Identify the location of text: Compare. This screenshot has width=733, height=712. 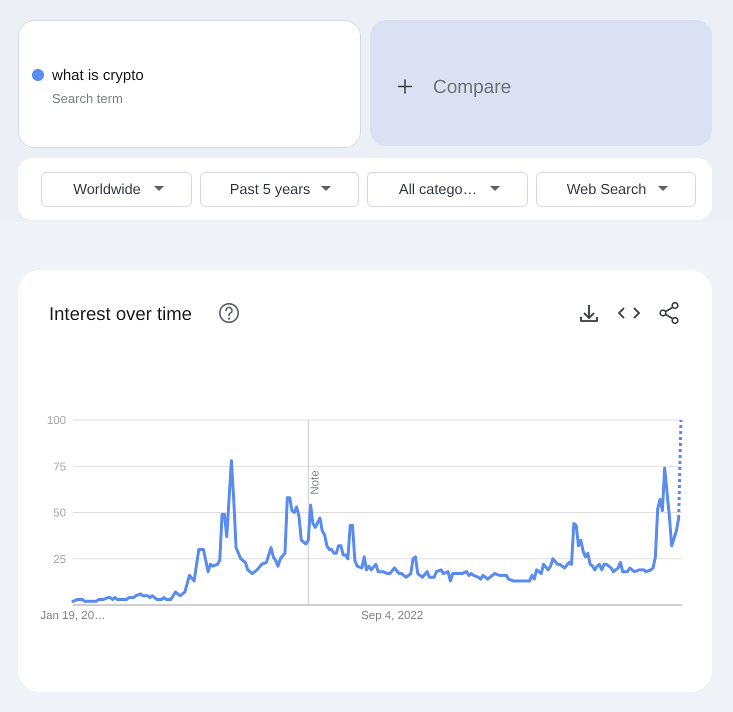
(472, 87).